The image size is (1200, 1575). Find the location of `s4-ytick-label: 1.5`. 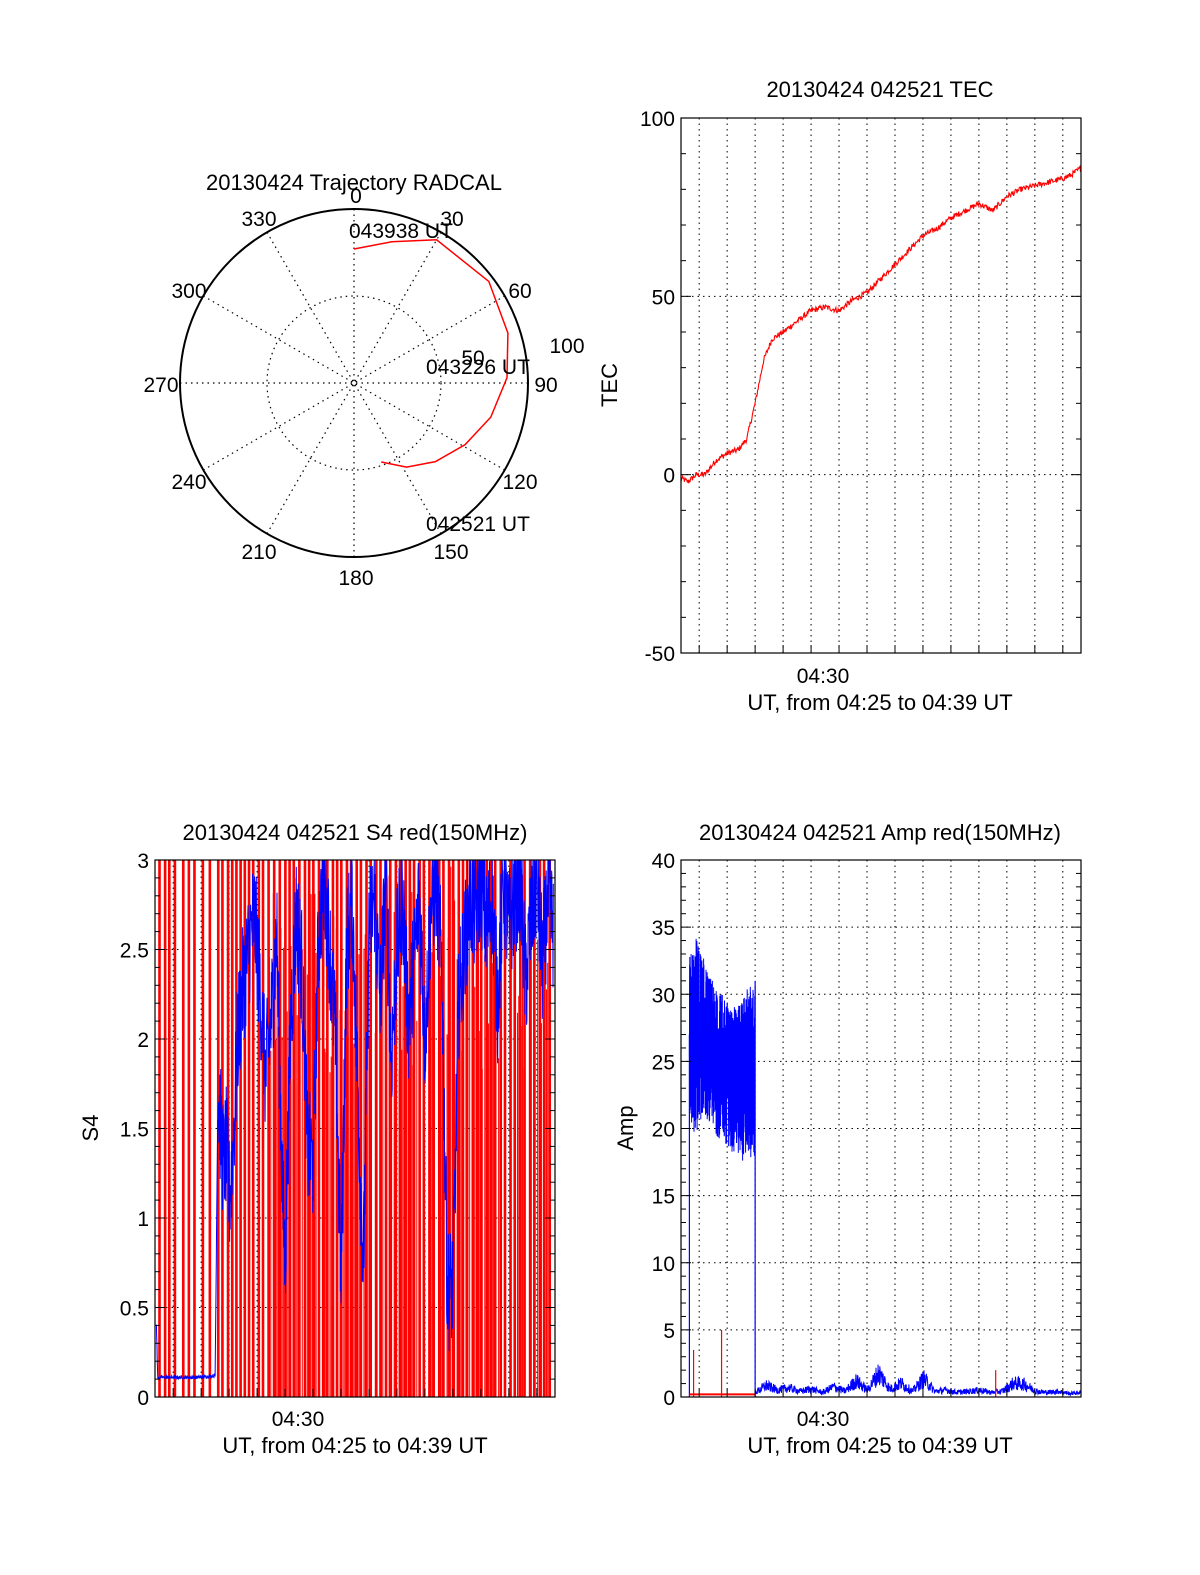

s4-ytick-label: 1.5 is located at coordinates (134, 1130).